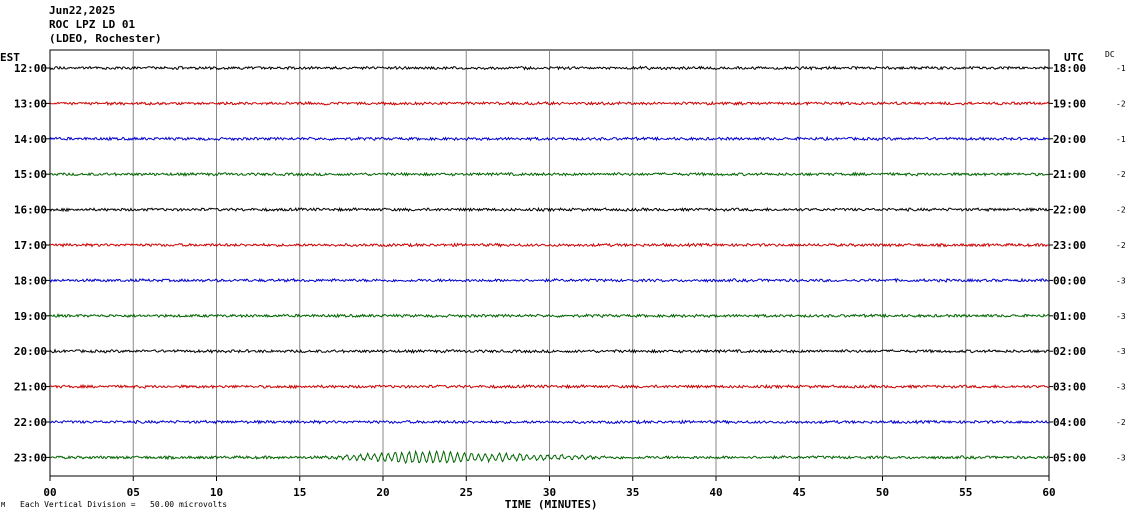 This screenshot has width=1130, height=519. I want to click on x-tick-label: 50, so click(882, 492).